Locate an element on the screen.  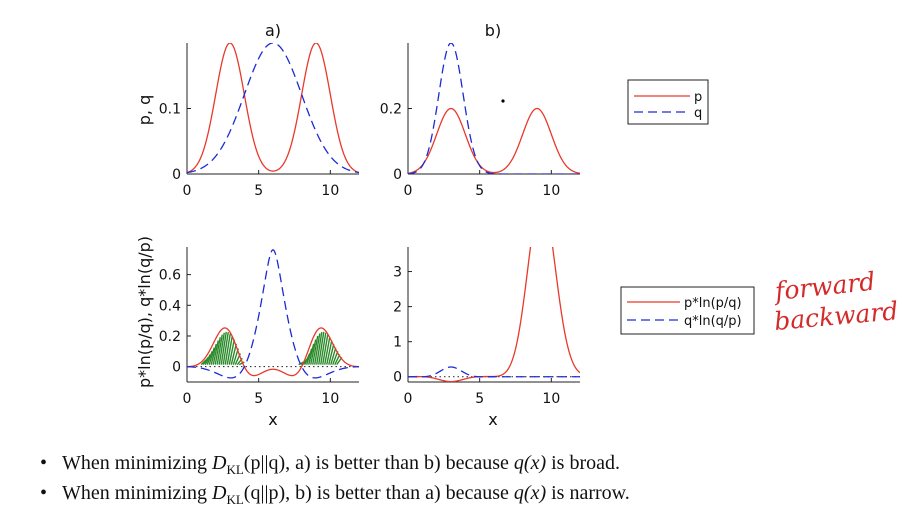
bullet-text: is narrow. is located at coordinates (588, 493).